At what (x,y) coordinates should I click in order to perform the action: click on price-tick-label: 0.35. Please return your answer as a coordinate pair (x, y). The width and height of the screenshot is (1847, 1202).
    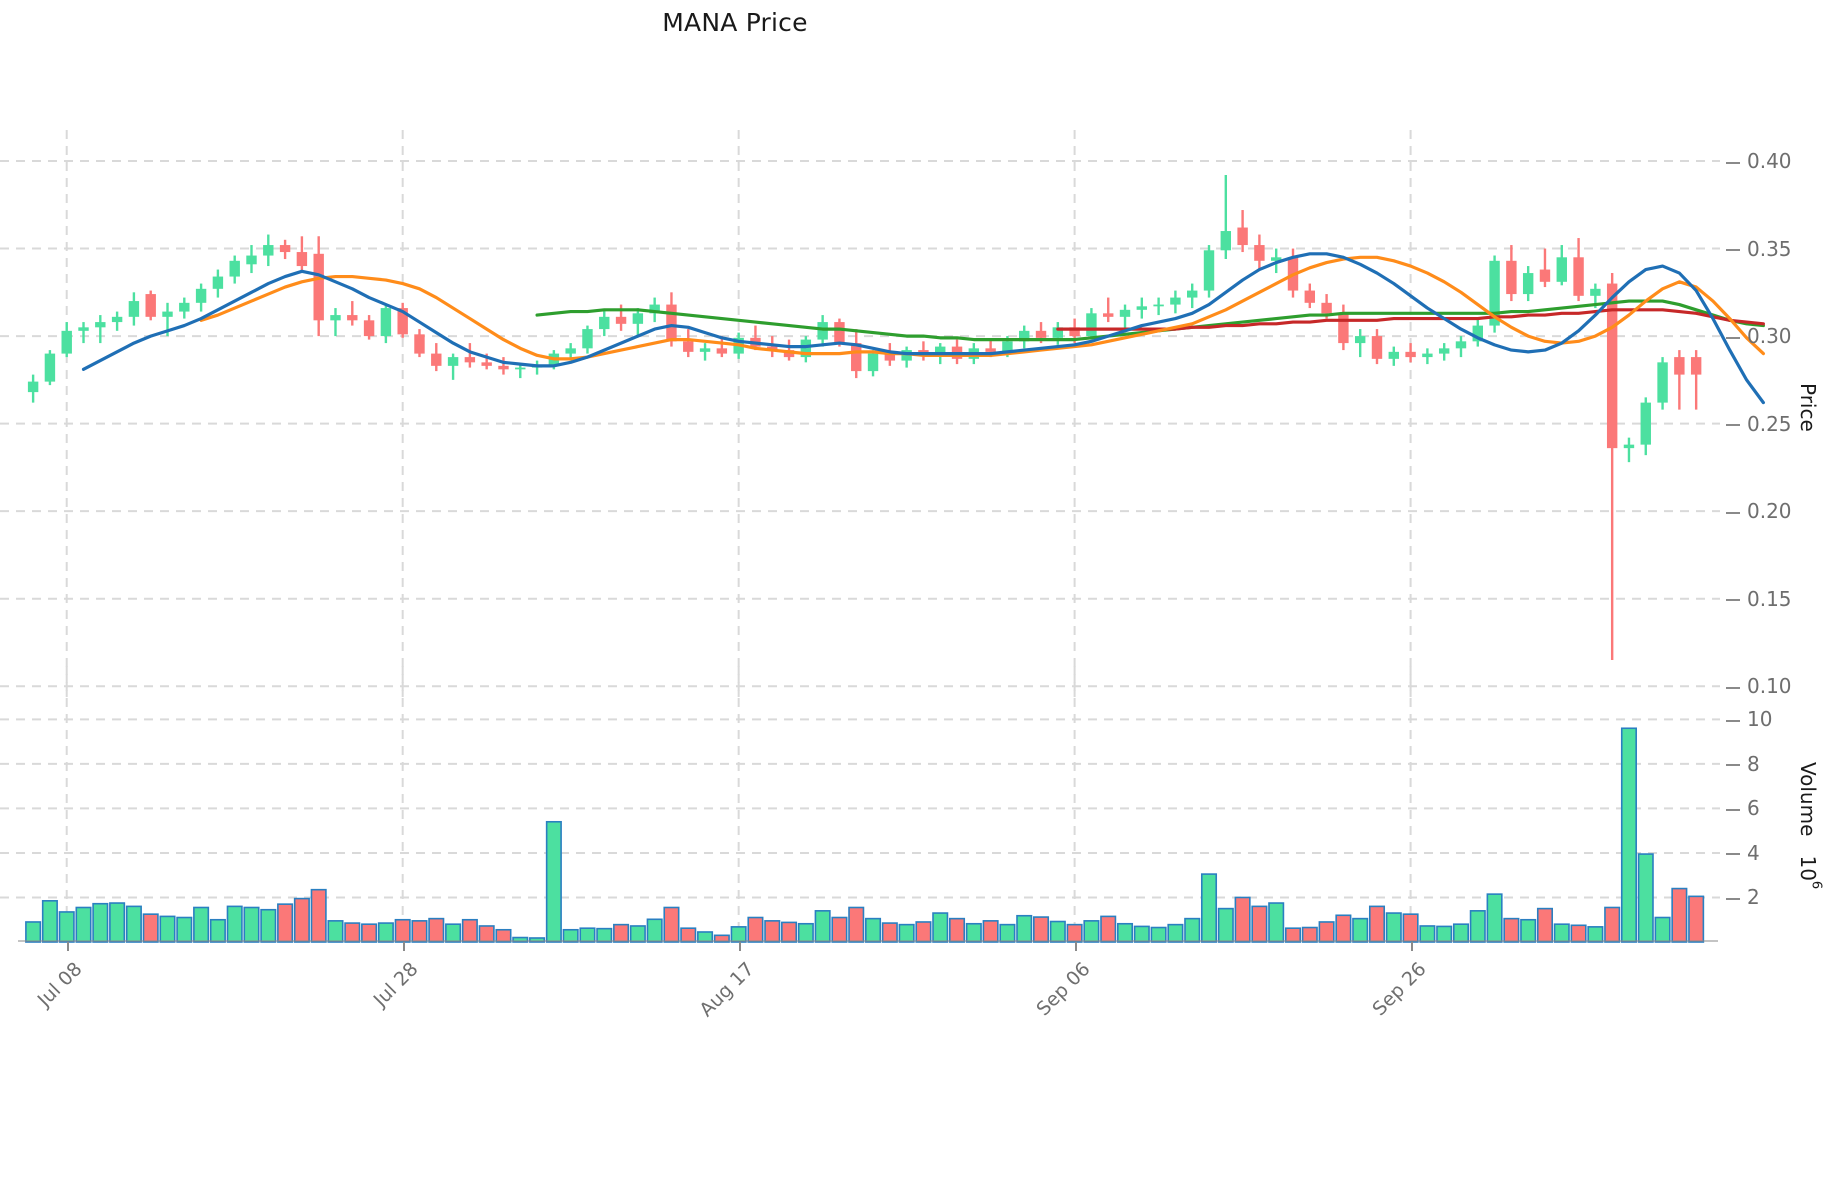
    Looking at the image, I should click on (1759, 249).